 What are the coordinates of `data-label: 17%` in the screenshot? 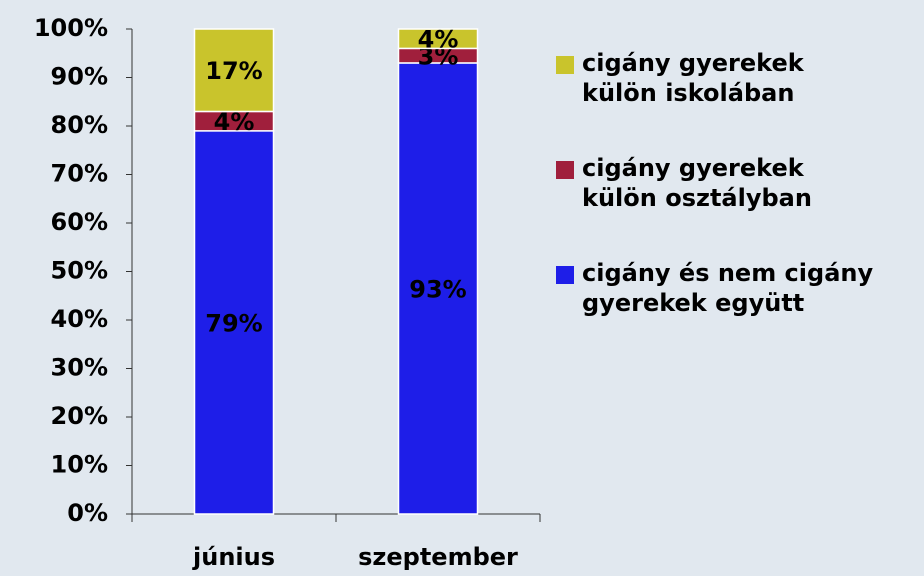 It's located at (233, 71).